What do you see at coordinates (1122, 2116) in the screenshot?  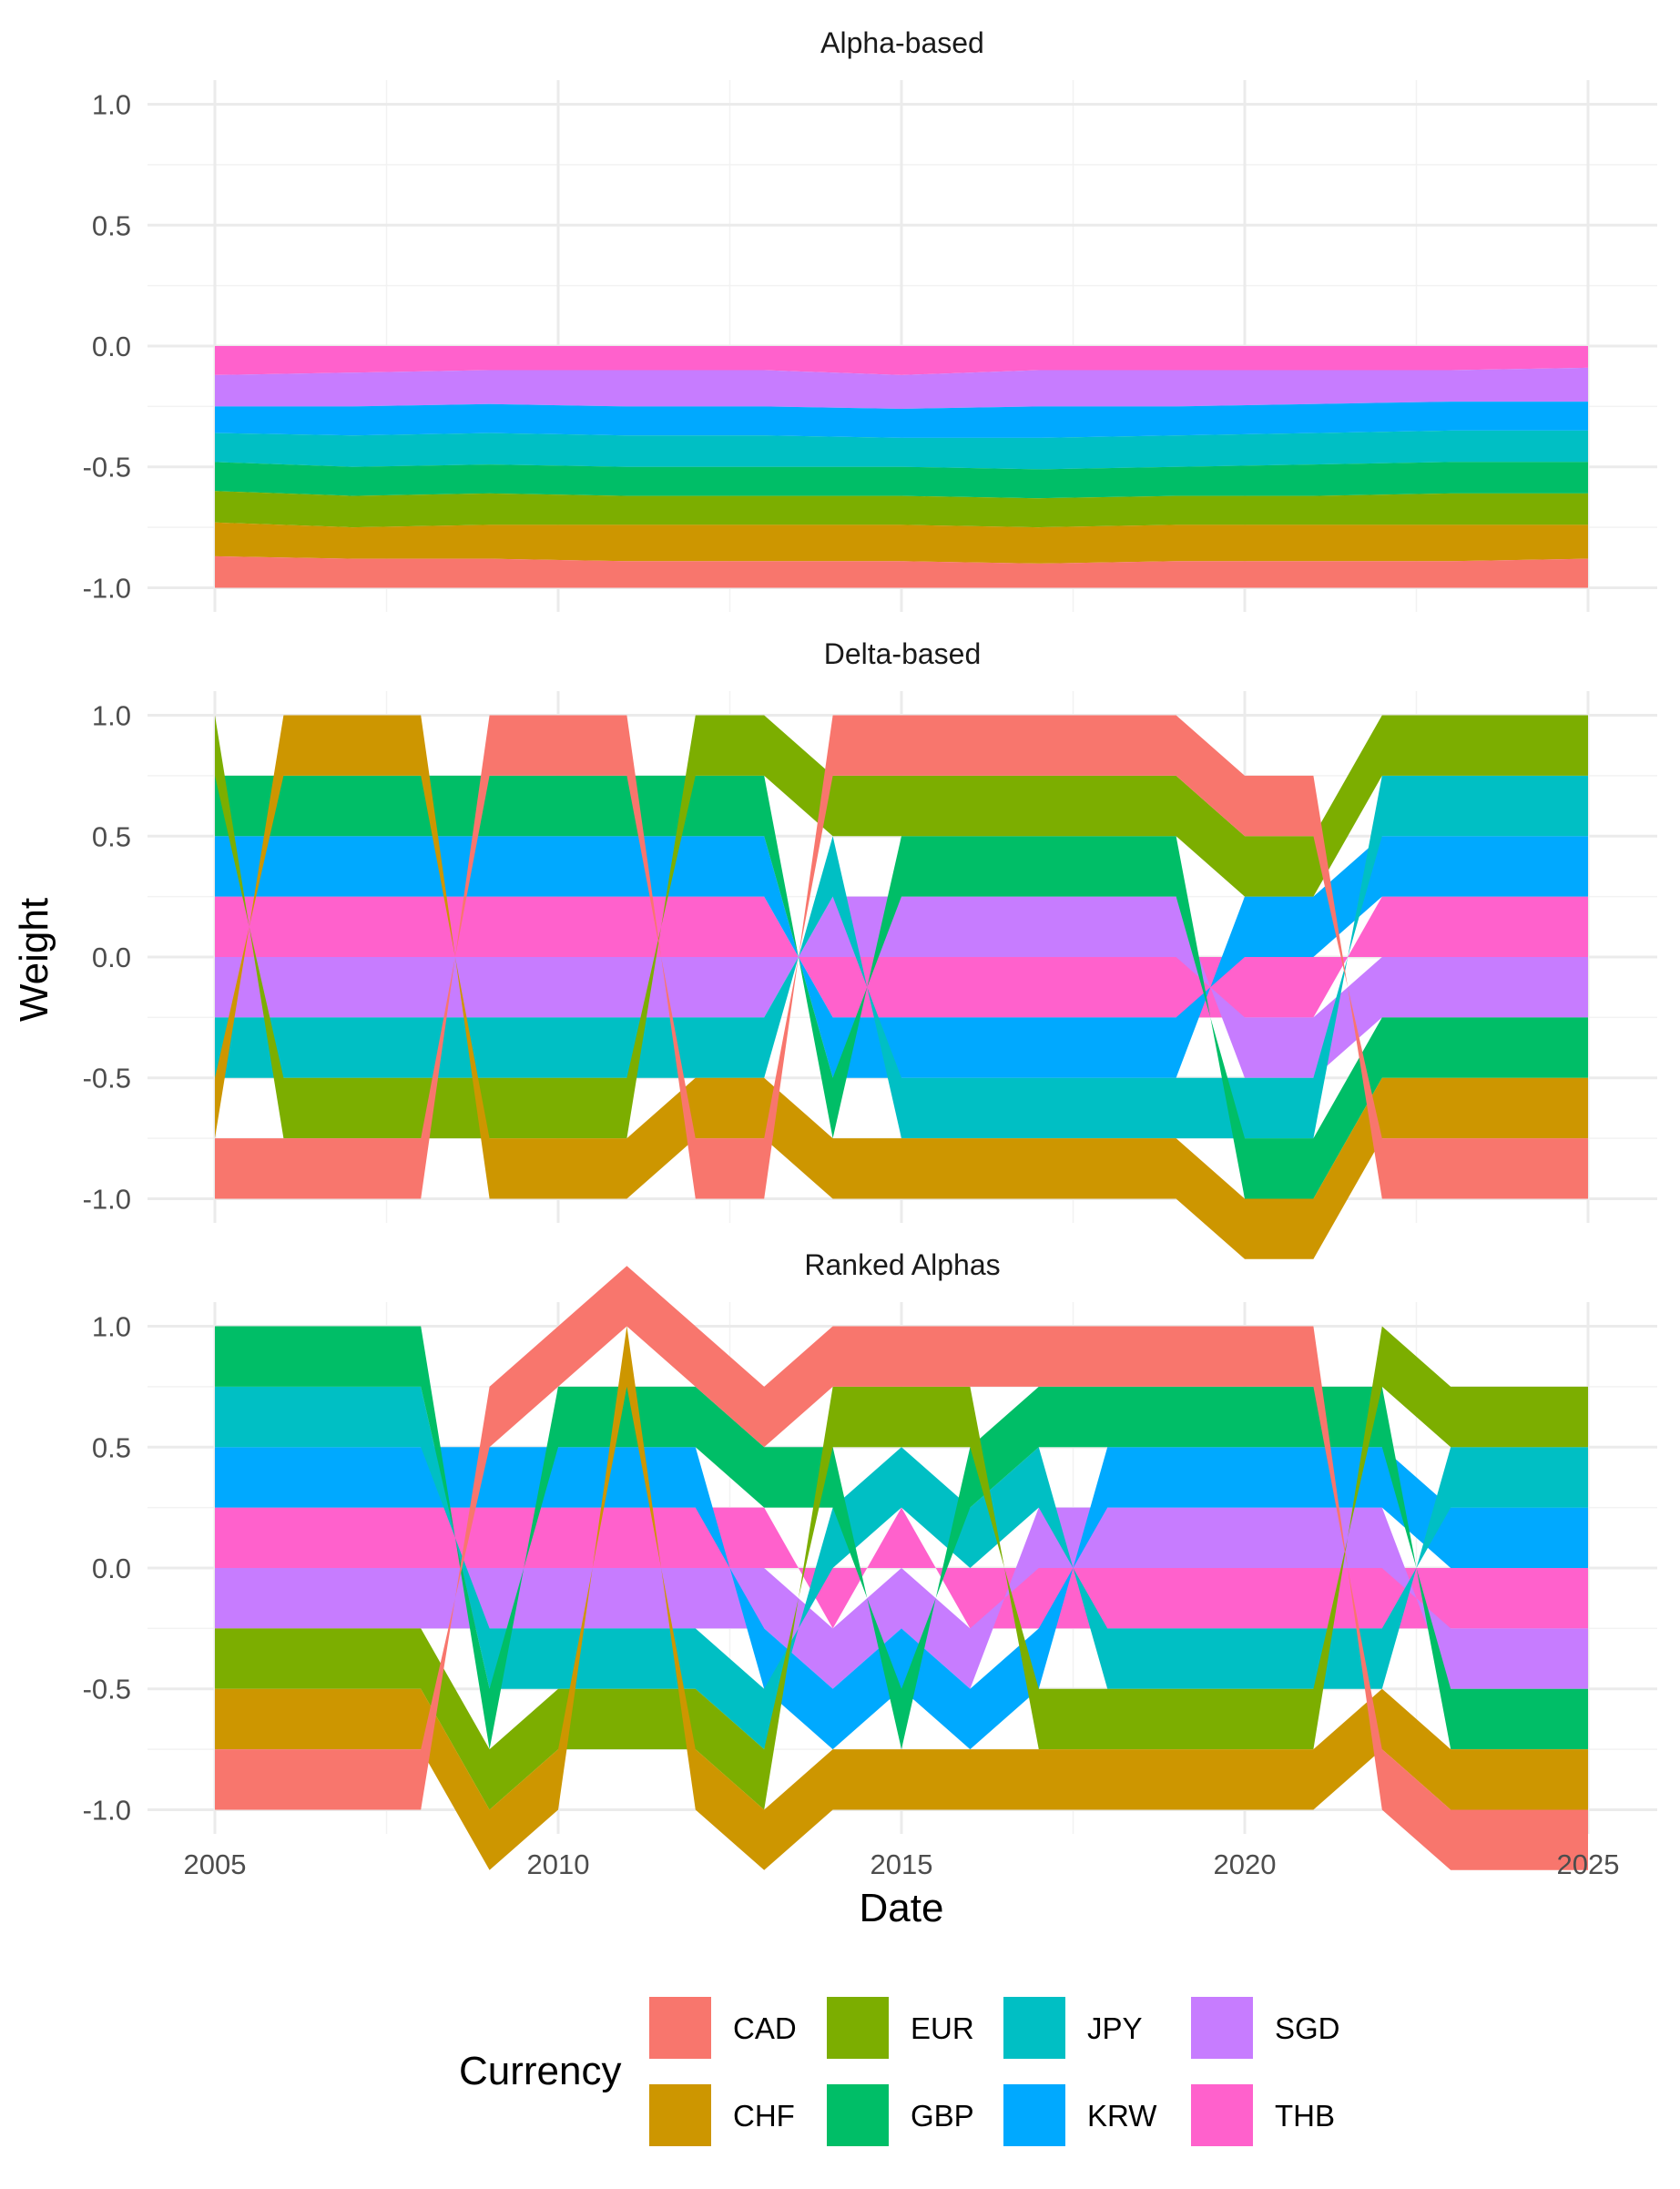 I see `legend-label: KRW` at bounding box center [1122, 2116].